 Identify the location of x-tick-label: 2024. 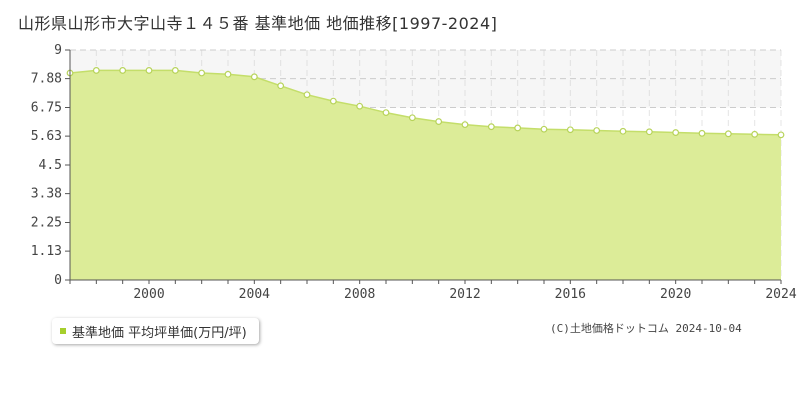
(780, 293).